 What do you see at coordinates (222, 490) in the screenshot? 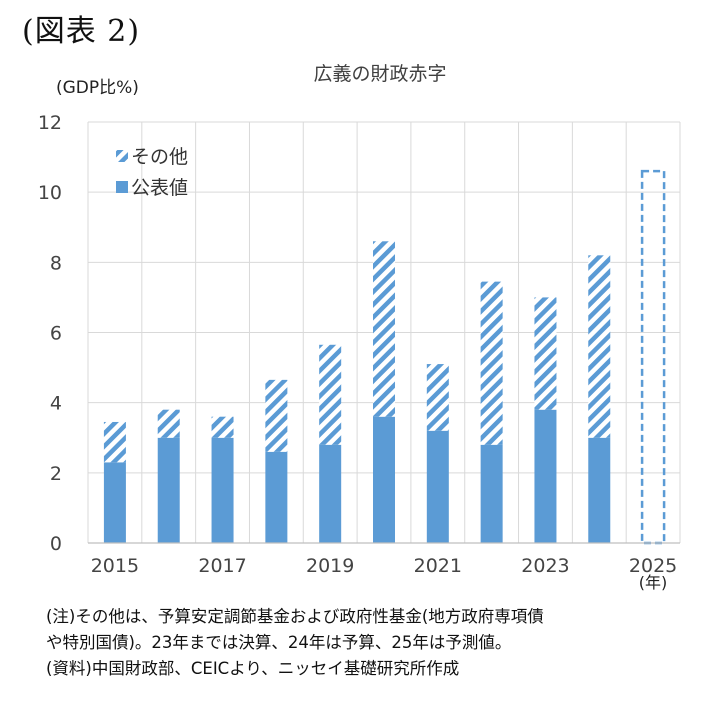
I see `bar-official-2017` at bounding box center [222, 490].